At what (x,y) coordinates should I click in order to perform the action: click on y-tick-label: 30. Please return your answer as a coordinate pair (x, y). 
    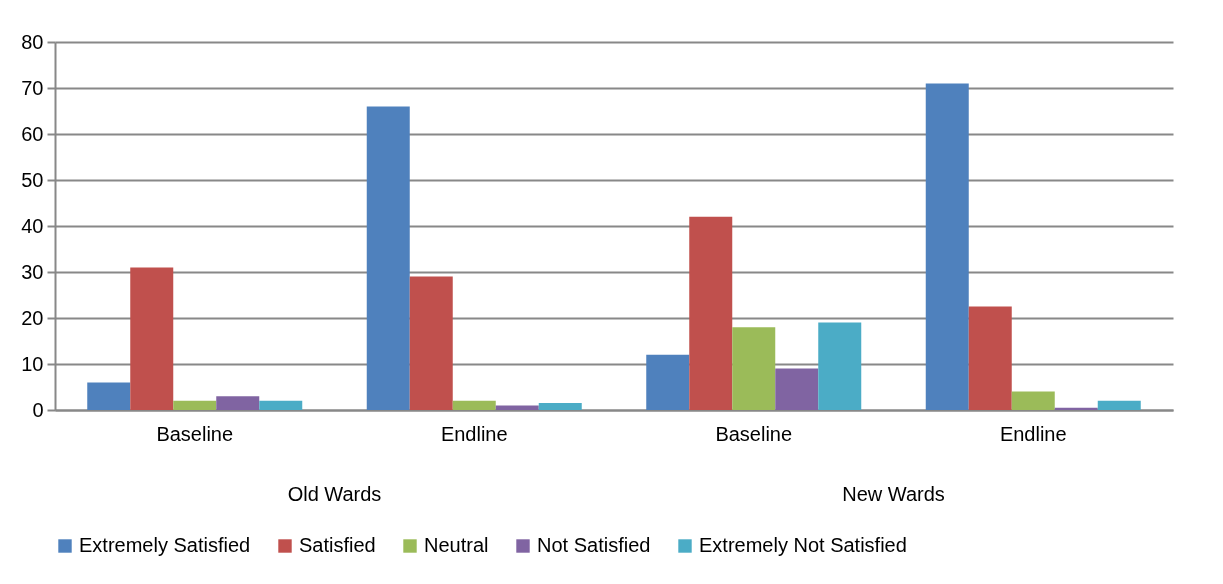
    Looking at the image, I should click on (32, 271).